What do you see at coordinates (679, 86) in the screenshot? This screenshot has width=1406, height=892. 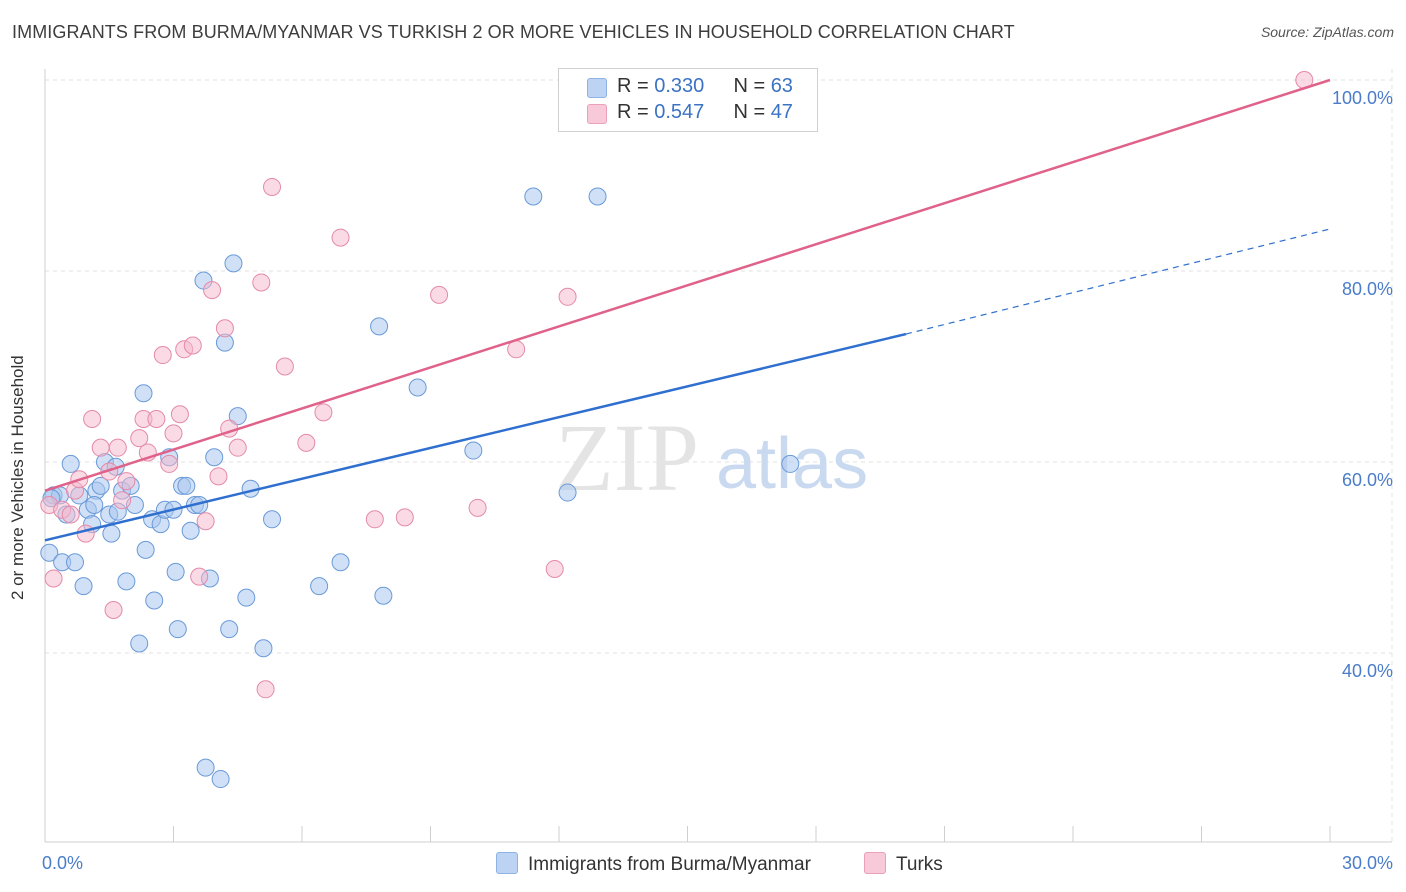 I see `legend-r-value: 0.330` at bounding box center [679, 86].